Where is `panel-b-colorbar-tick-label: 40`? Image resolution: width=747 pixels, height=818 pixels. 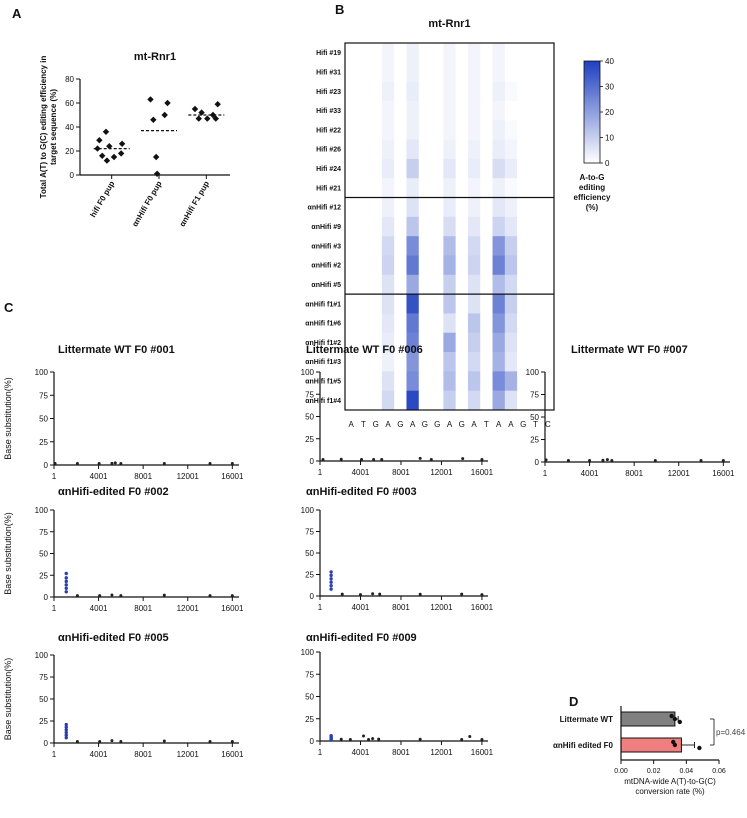
panel-b-colorbar-tick-label: 40 is located at coordinates (609, 61).